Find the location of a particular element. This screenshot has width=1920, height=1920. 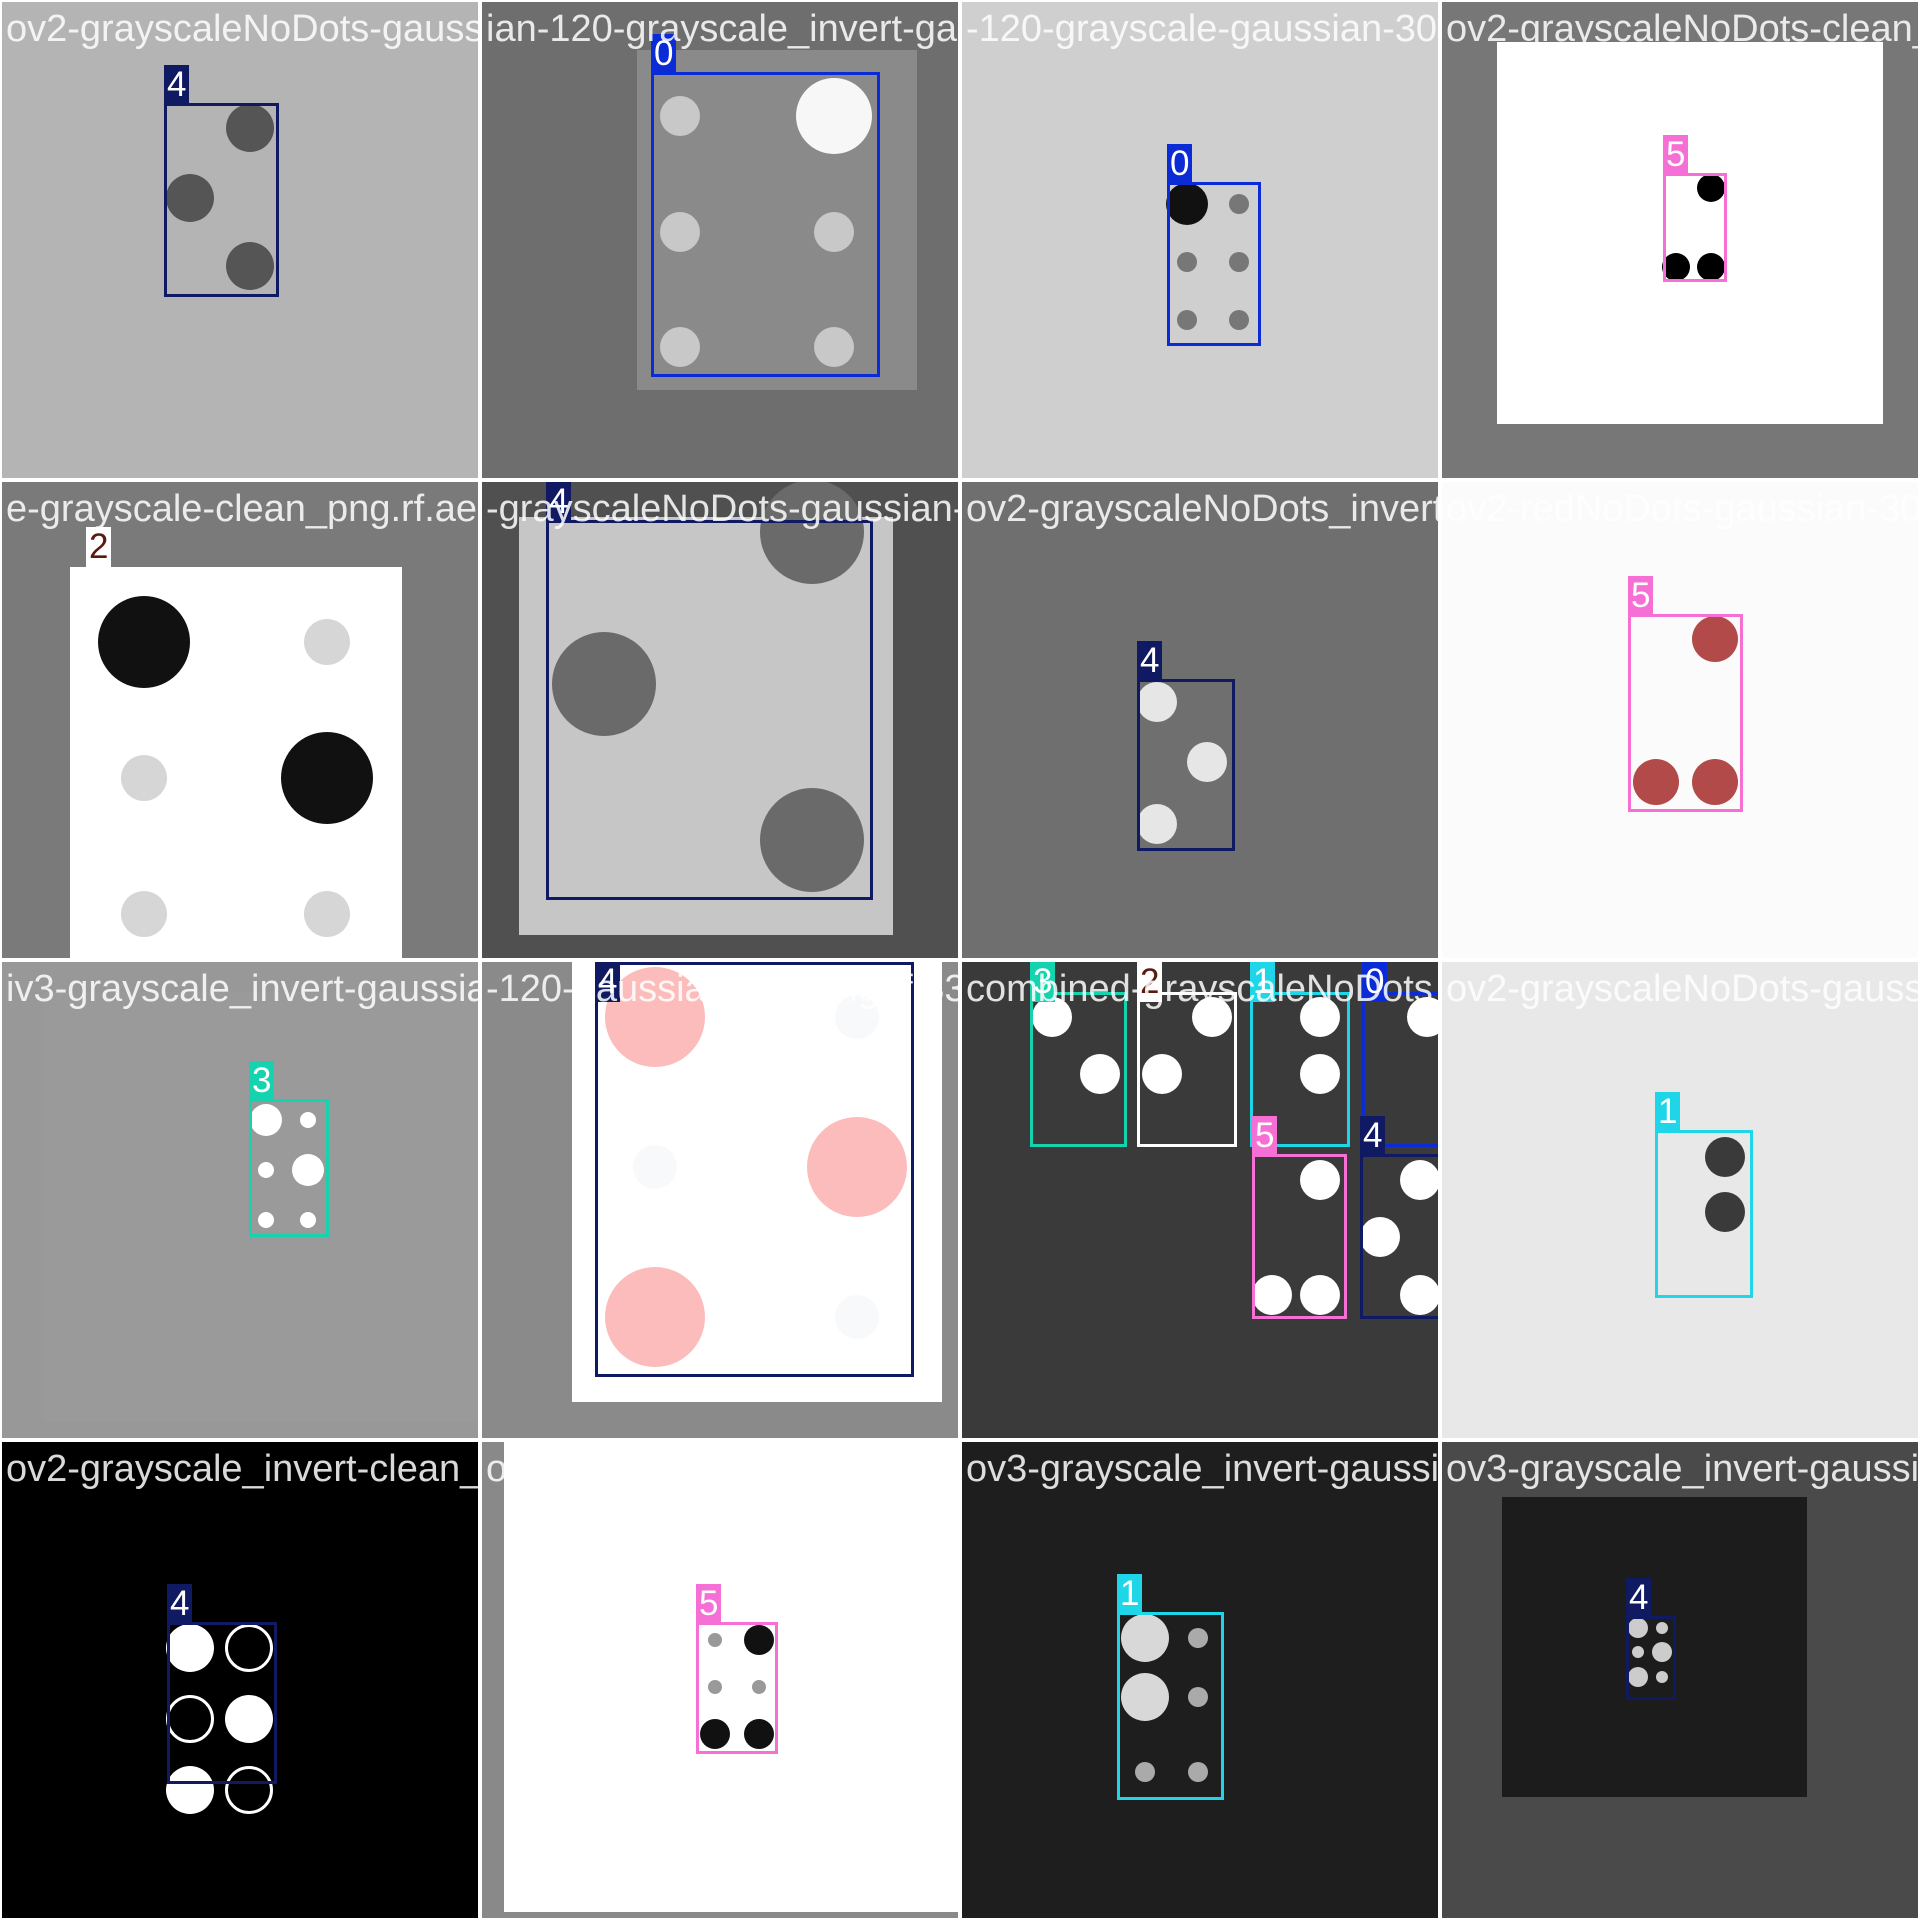

tile-caption: ov3-grayscale_invert-gaussian-30_png.rf is located at coordinates (1202, 1469).